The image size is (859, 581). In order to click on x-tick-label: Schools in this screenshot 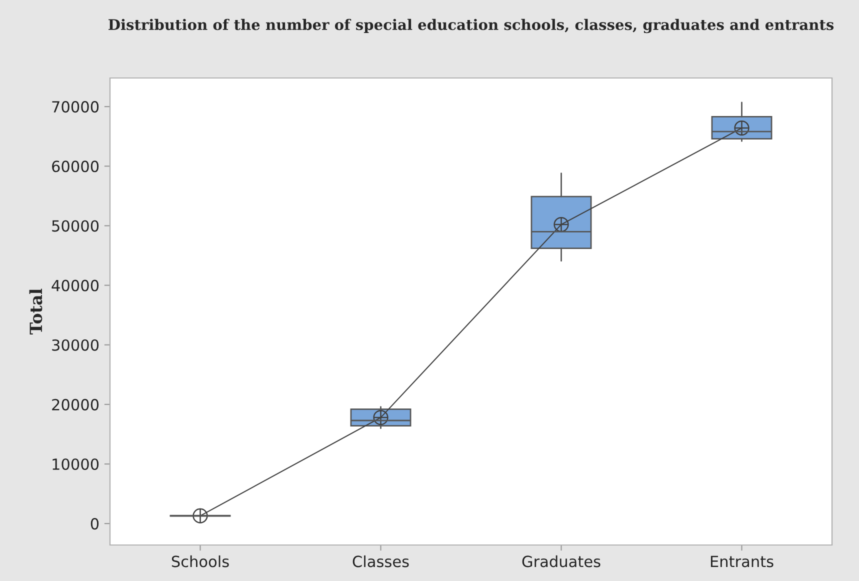, I will do `click(200, 561)`.